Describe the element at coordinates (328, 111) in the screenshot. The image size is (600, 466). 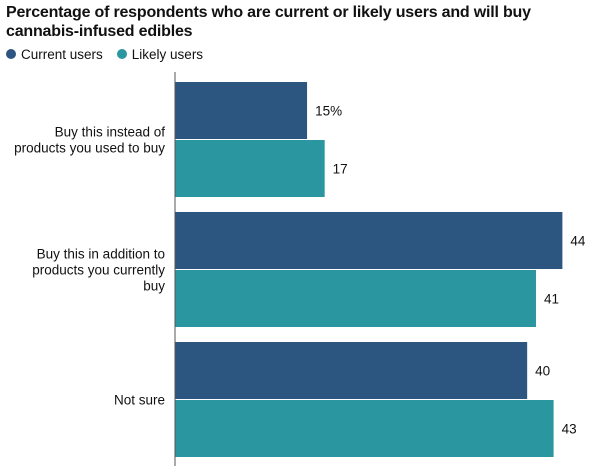
I see `data-label-current-users-buy-this-instead-of-products-you-used-to-buy: 15%` at that location.